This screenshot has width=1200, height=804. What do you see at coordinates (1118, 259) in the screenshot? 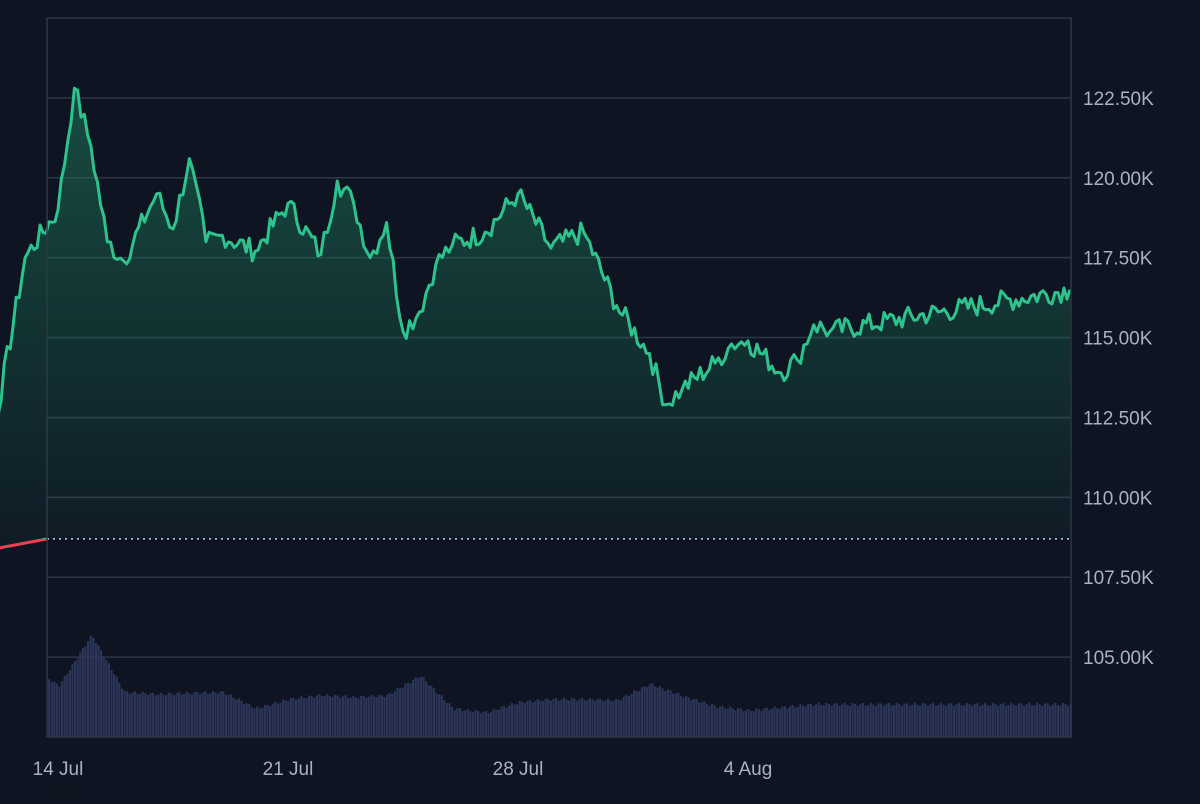
I see `y-tick-label: 117.50K` at bounding box center [1118, 259].